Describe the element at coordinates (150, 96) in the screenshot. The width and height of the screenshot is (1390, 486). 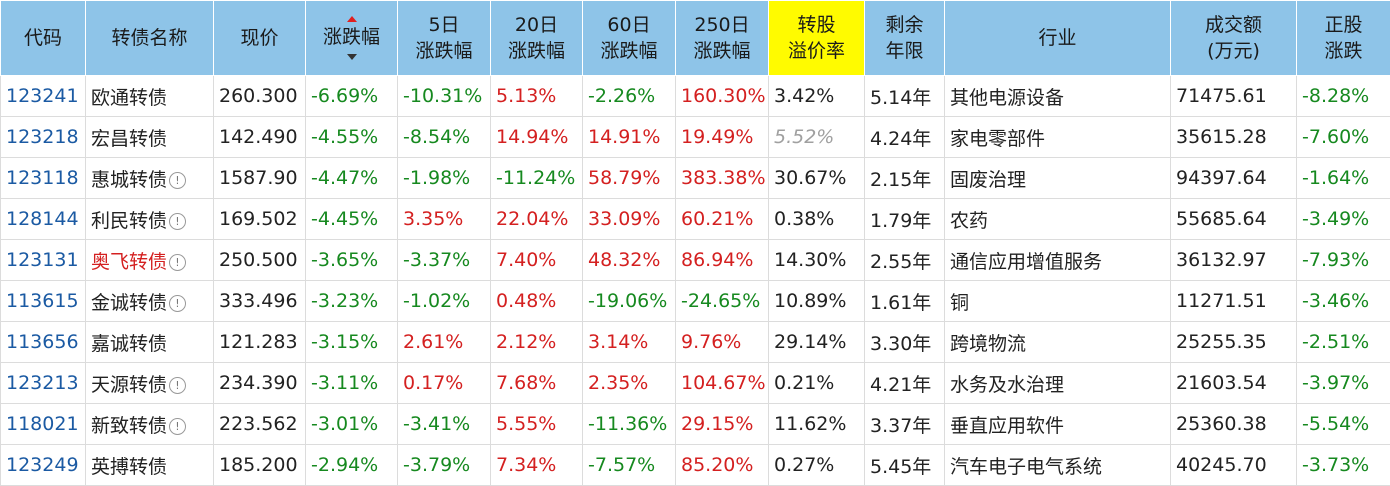
I see `name-cell: 欧通转债` at that location.